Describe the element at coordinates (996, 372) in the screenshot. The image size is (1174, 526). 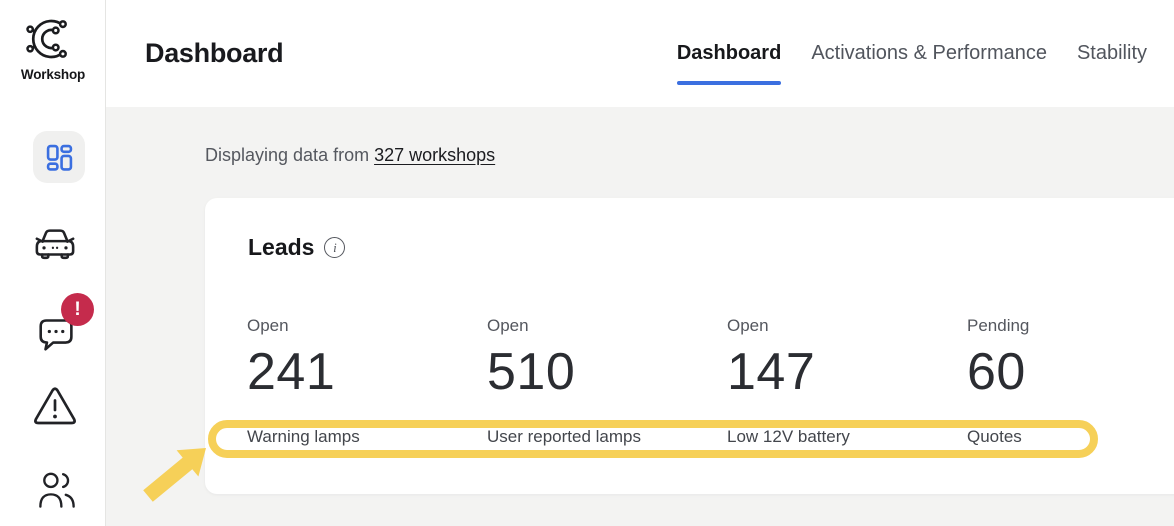
I see `stat-value: 60` at that location.